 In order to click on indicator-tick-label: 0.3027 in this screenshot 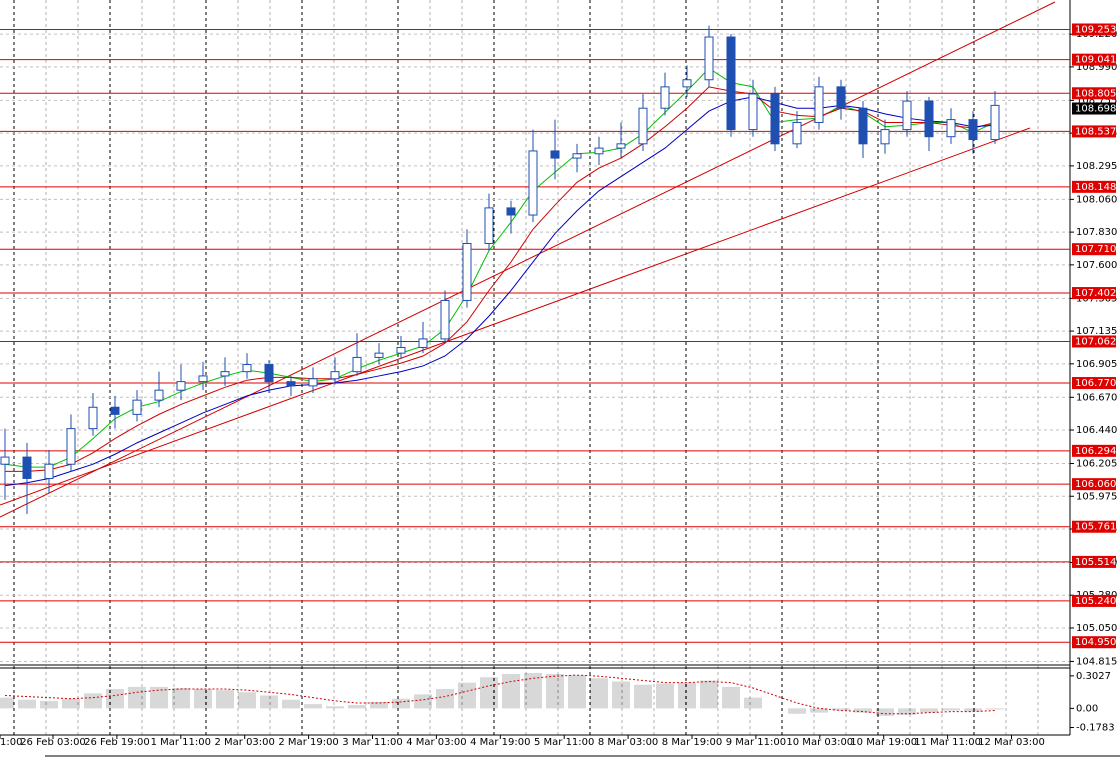, I will do `click(1093, 676)`.